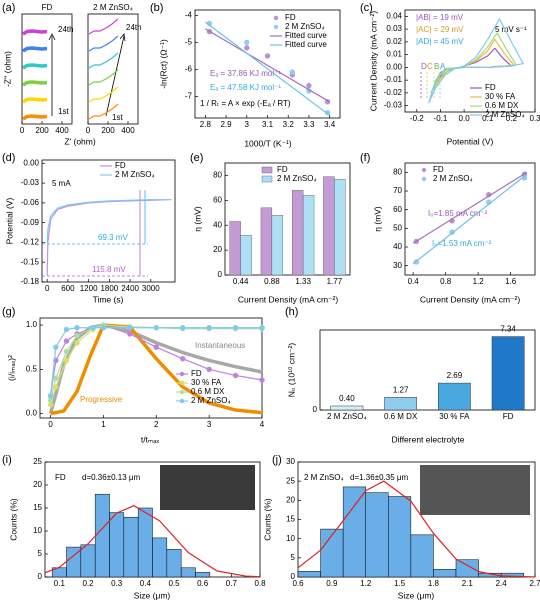 The width and height of the screenshot is (540, 602). I want to click on panel-label: (i), so click(7, 460).